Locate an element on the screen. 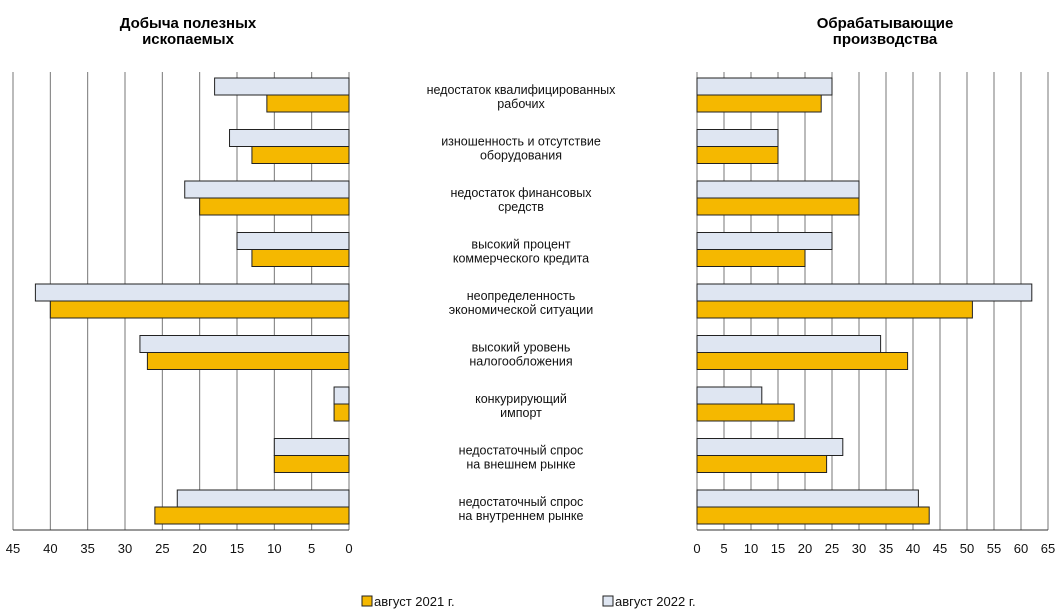 Image resolution: width=1063 pixels, height=615 pixels. tick-label: 50 is located at coordinates (967, 548).